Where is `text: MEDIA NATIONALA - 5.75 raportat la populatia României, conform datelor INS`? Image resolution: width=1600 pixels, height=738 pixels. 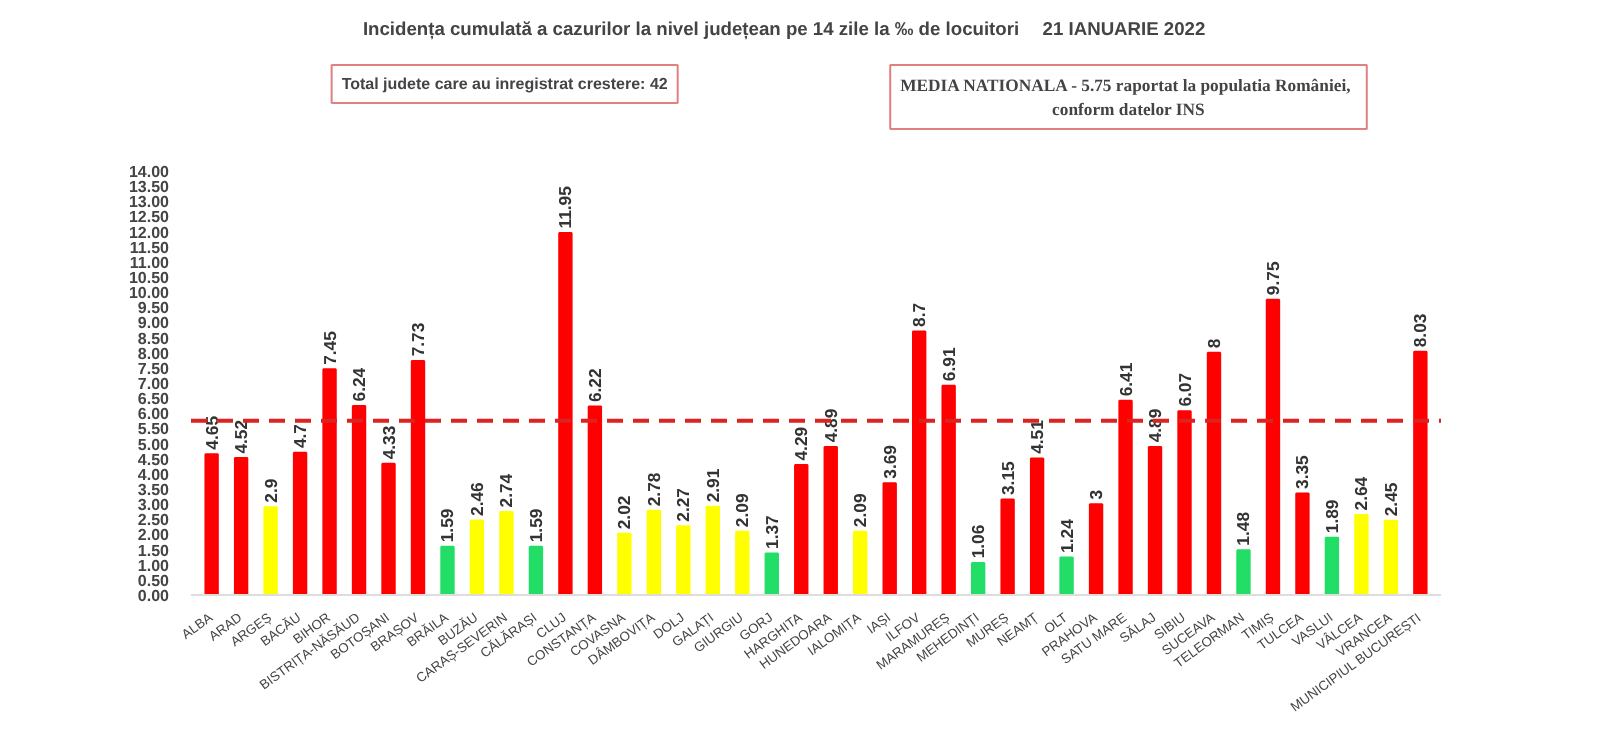
text: MEDIA NATIONALA - 5.75 raportat la populatia României, conform datelor INS is located at coordinates (1125, 97).